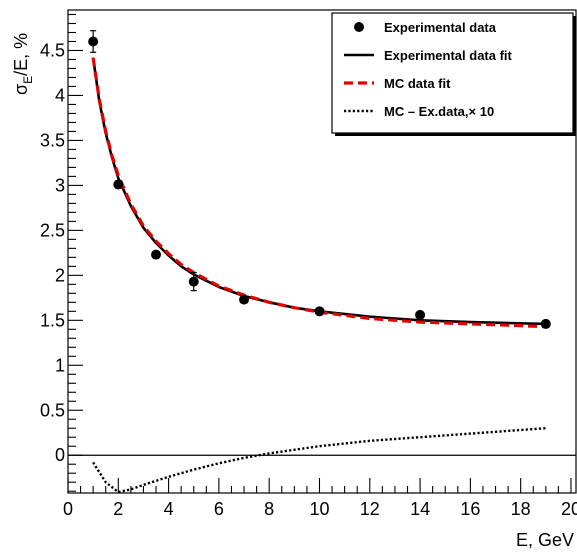 The image size is (577, 552). What do you see at coordinates (470, 509) in the screenshot?
I see `x-tick-label: 16` at bounding box center [470, 509].